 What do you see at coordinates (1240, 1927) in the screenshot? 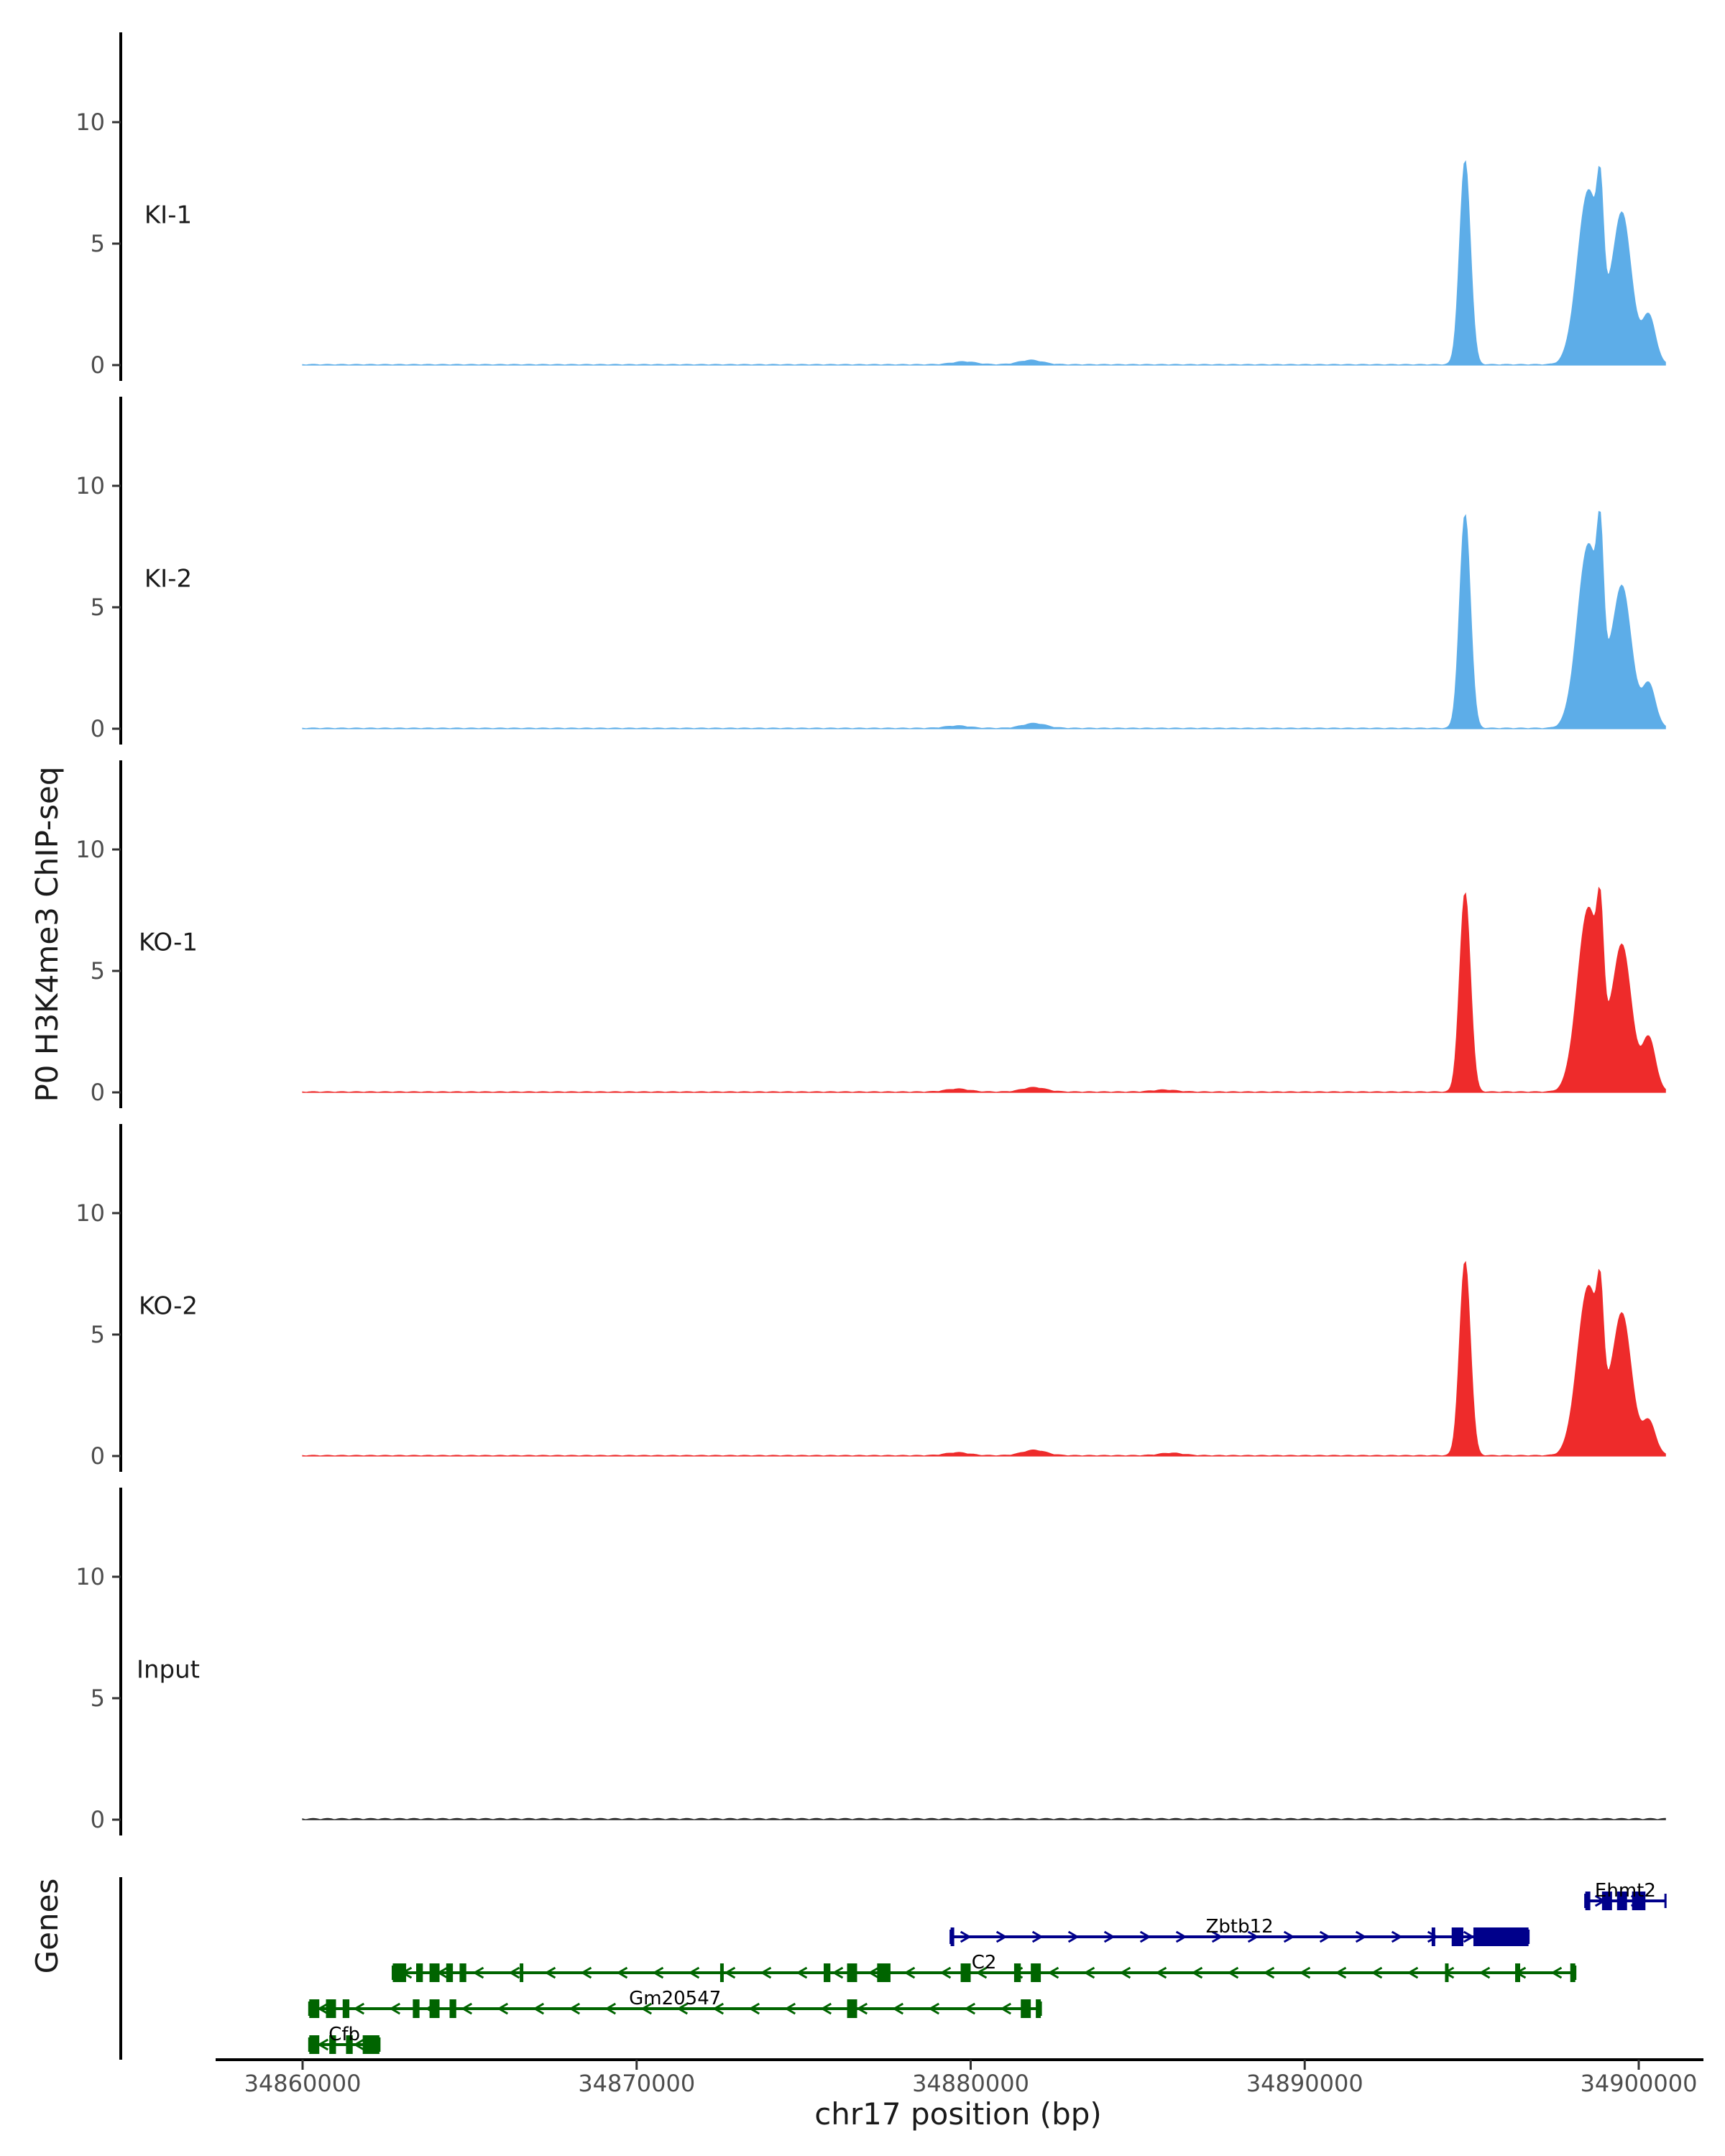
I see `gene-label: Zbtb12` at bounding box center [1240, 1927].